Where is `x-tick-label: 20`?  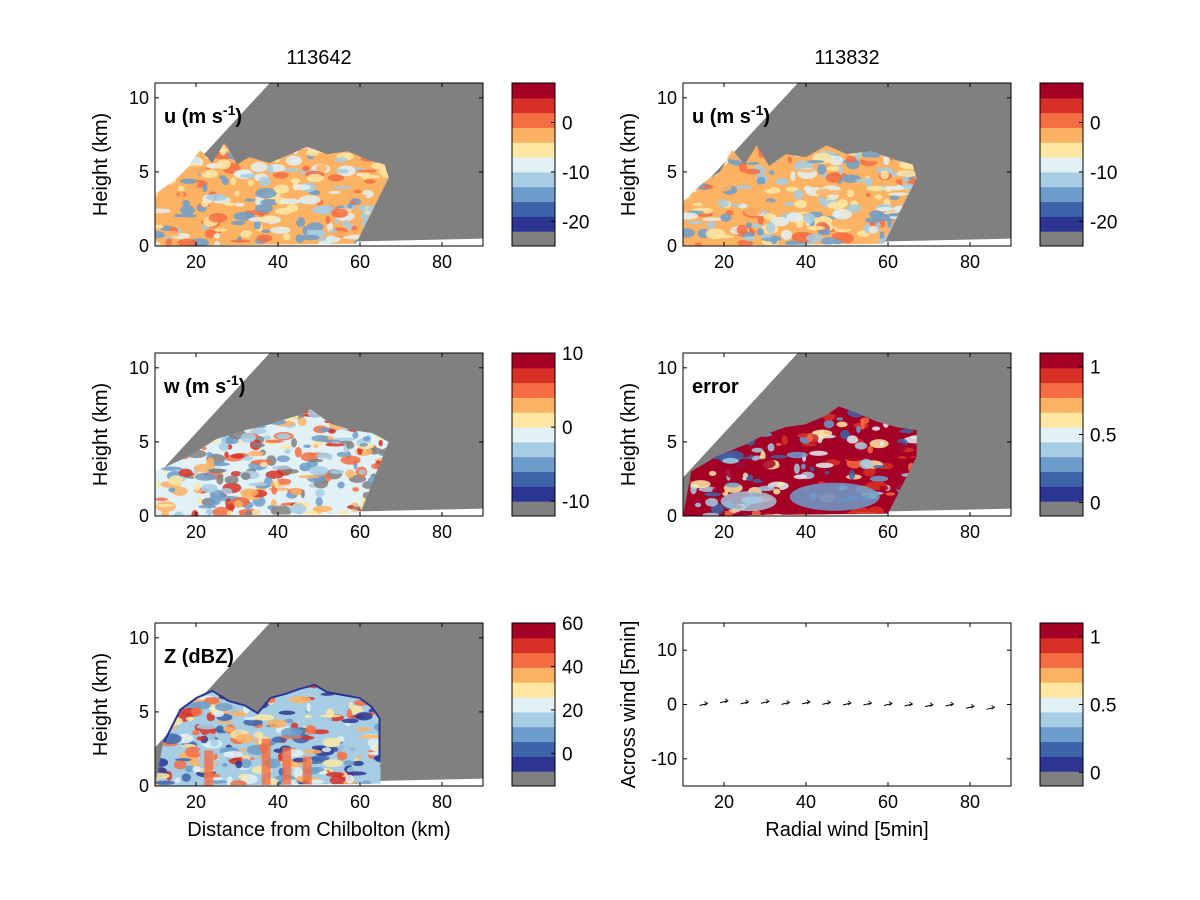
x-tick-label: 20 is located at coordinates (196, 802).